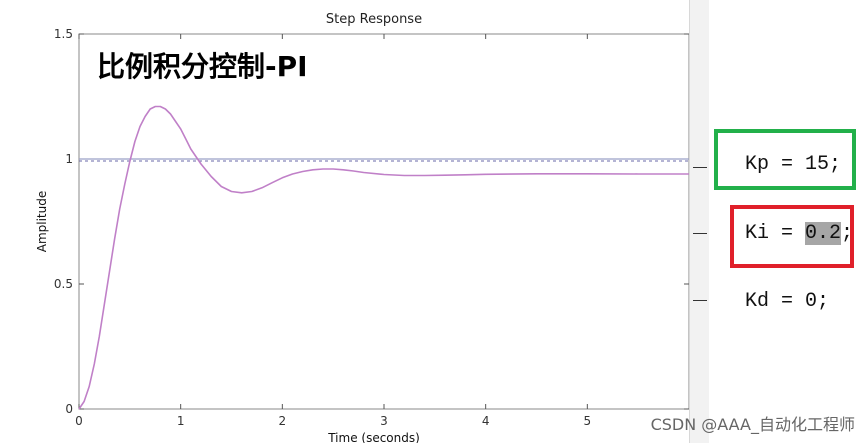 This screenshot has height=443, width=865. I want to click on code-kd-suffix: ;, so click(823, 301).